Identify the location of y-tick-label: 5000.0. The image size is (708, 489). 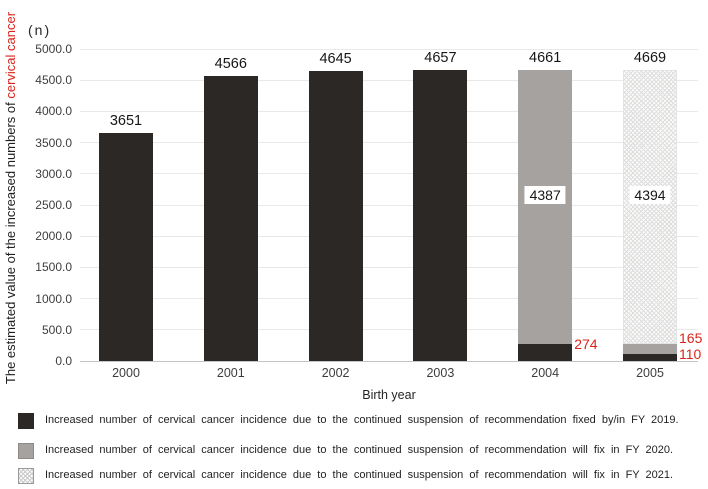
(53, 49).